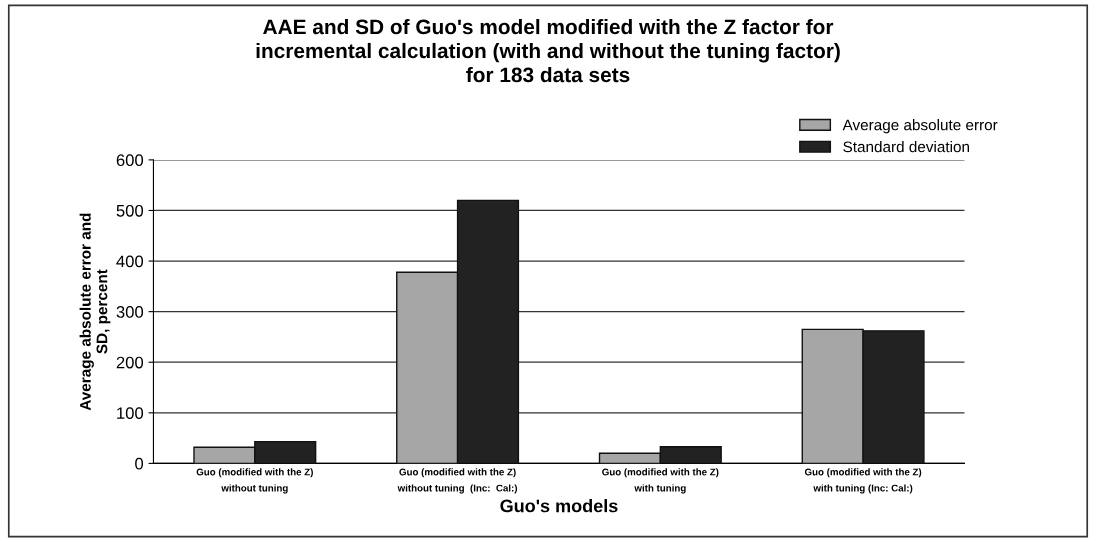 Image resolution: width=1096 pixels, height=542 pixels. I want to click on x-tick-label: Guo (modified with the Z) without tuning, so click(254, 481).